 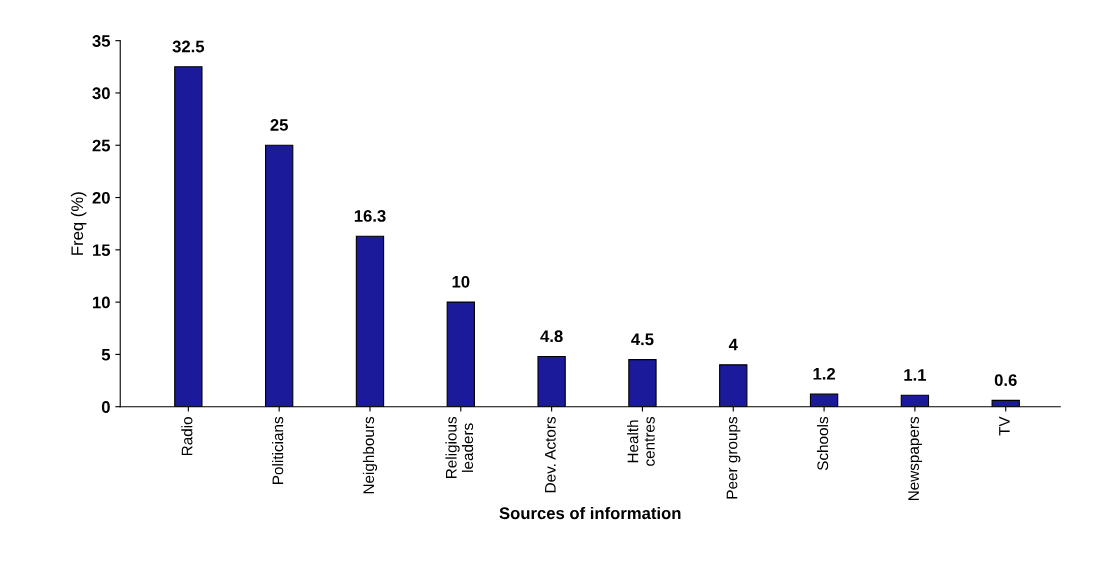 I want to click on y-tick-label: 15, so click(x=102, y=250).